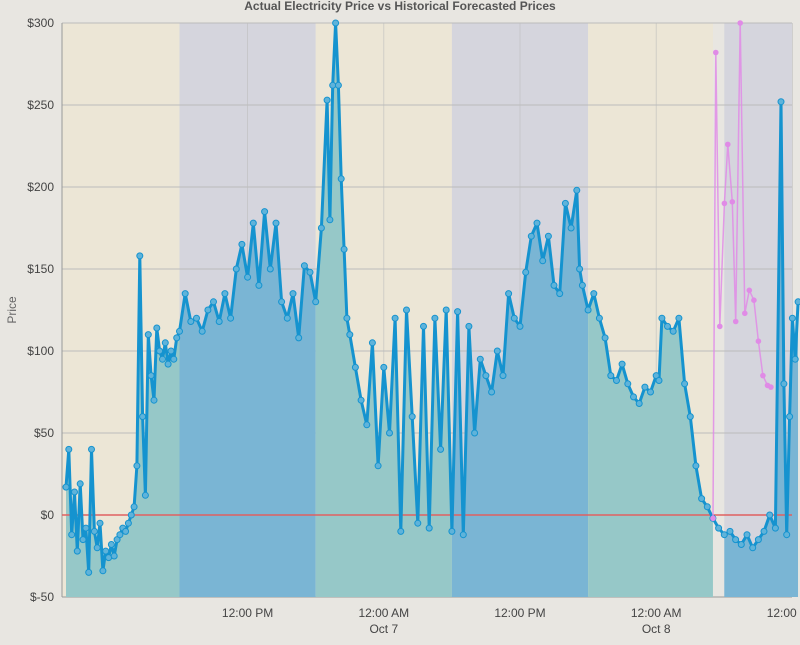 The image size is (800, 645). Describe the element at coordinates (383, 629) in the screenshot. I see `x-tick-sublabel: Oct 7` at that location.